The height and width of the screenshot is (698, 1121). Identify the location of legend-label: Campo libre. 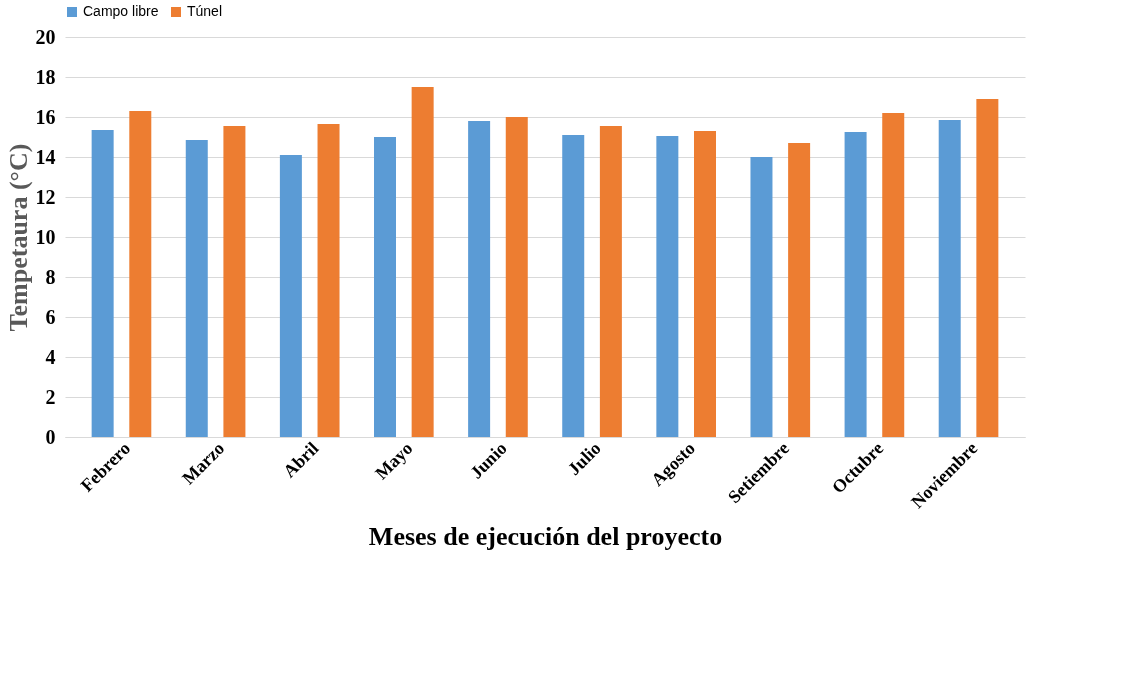
(121, 11).